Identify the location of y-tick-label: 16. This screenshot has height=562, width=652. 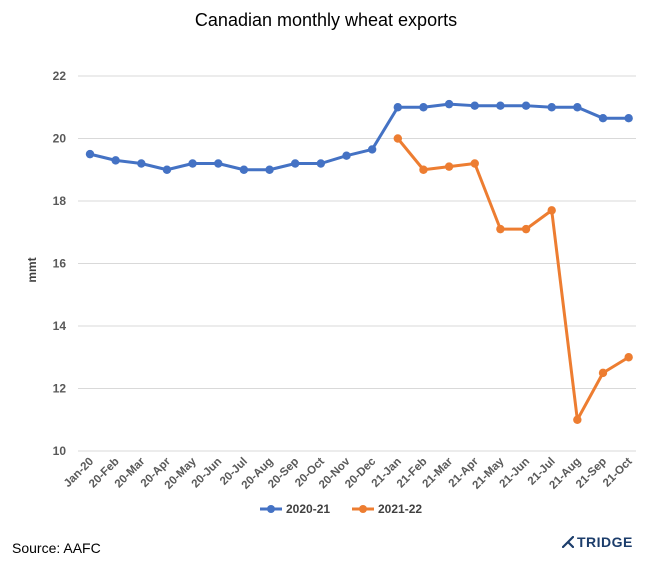
(60, 264).